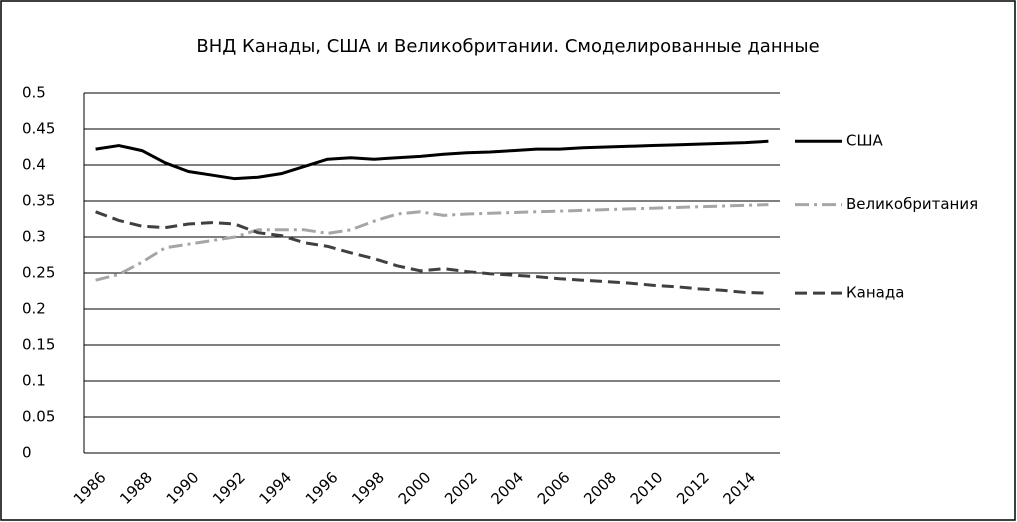  I want to click on y-tick-label: 0.5, so click(34, 93).